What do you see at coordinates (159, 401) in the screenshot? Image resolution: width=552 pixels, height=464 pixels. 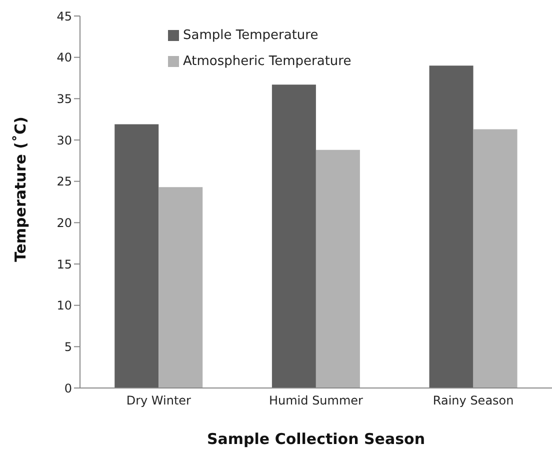 I see `x-tick-label: Dry Winter` at bounding box center [159, 401].